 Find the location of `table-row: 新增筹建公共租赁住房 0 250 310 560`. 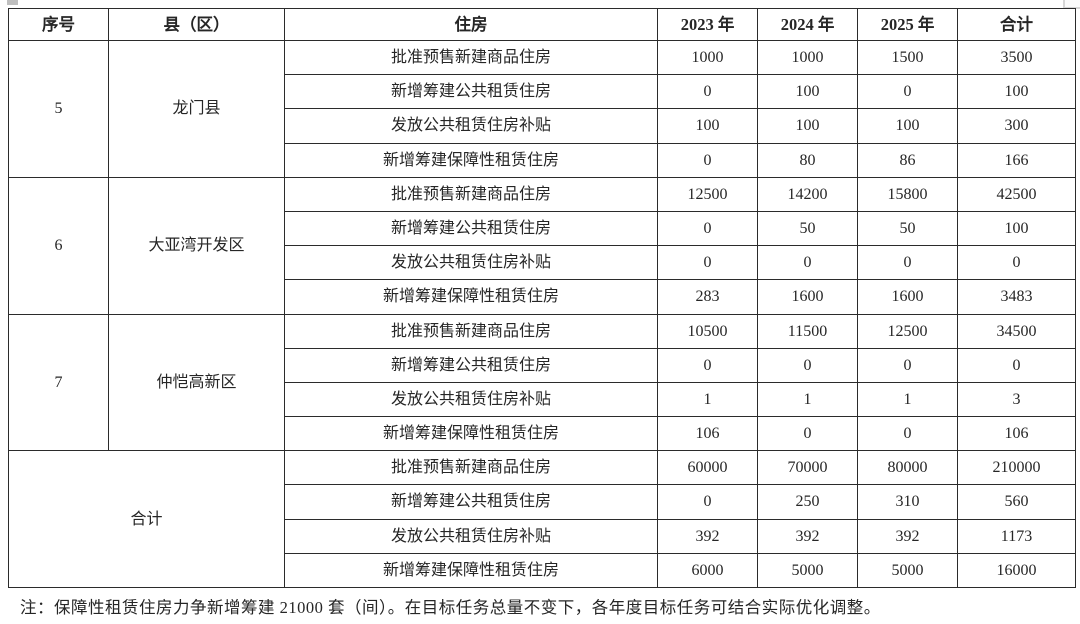

table-row: 新增筹建公共租赁住房 0 250 310 560 is located at coordinates (542, 502).